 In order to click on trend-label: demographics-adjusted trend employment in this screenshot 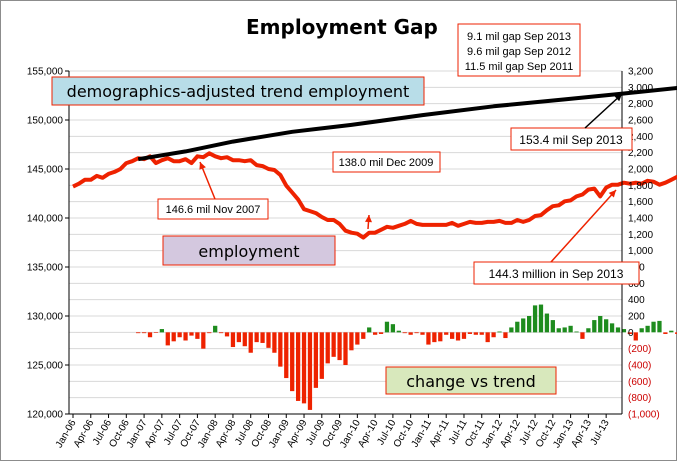, I will do `click(238, 91)`.